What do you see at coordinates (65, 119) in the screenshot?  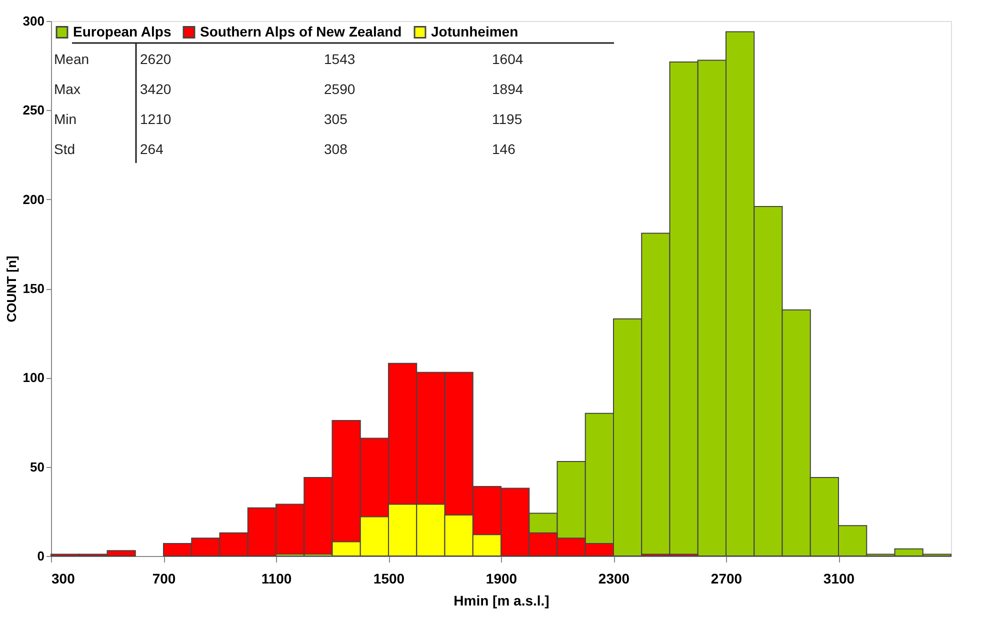 I see `annotation: Min` at bounding box center [65, 119].